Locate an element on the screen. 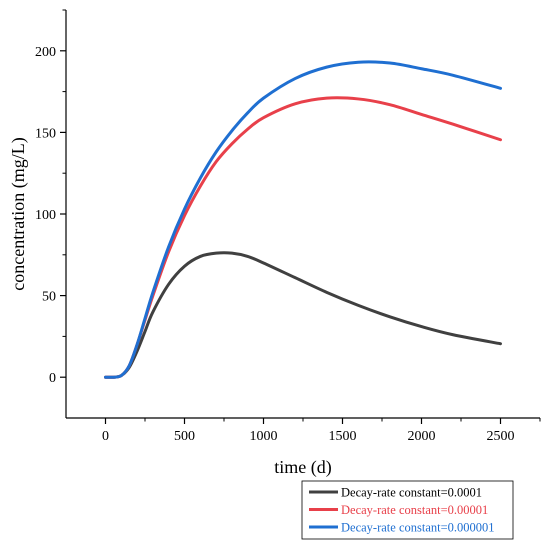 This screenshot has width=550, height=543. y-ticks: 0 50 100 150 200 is located at coordinates (50, 197).